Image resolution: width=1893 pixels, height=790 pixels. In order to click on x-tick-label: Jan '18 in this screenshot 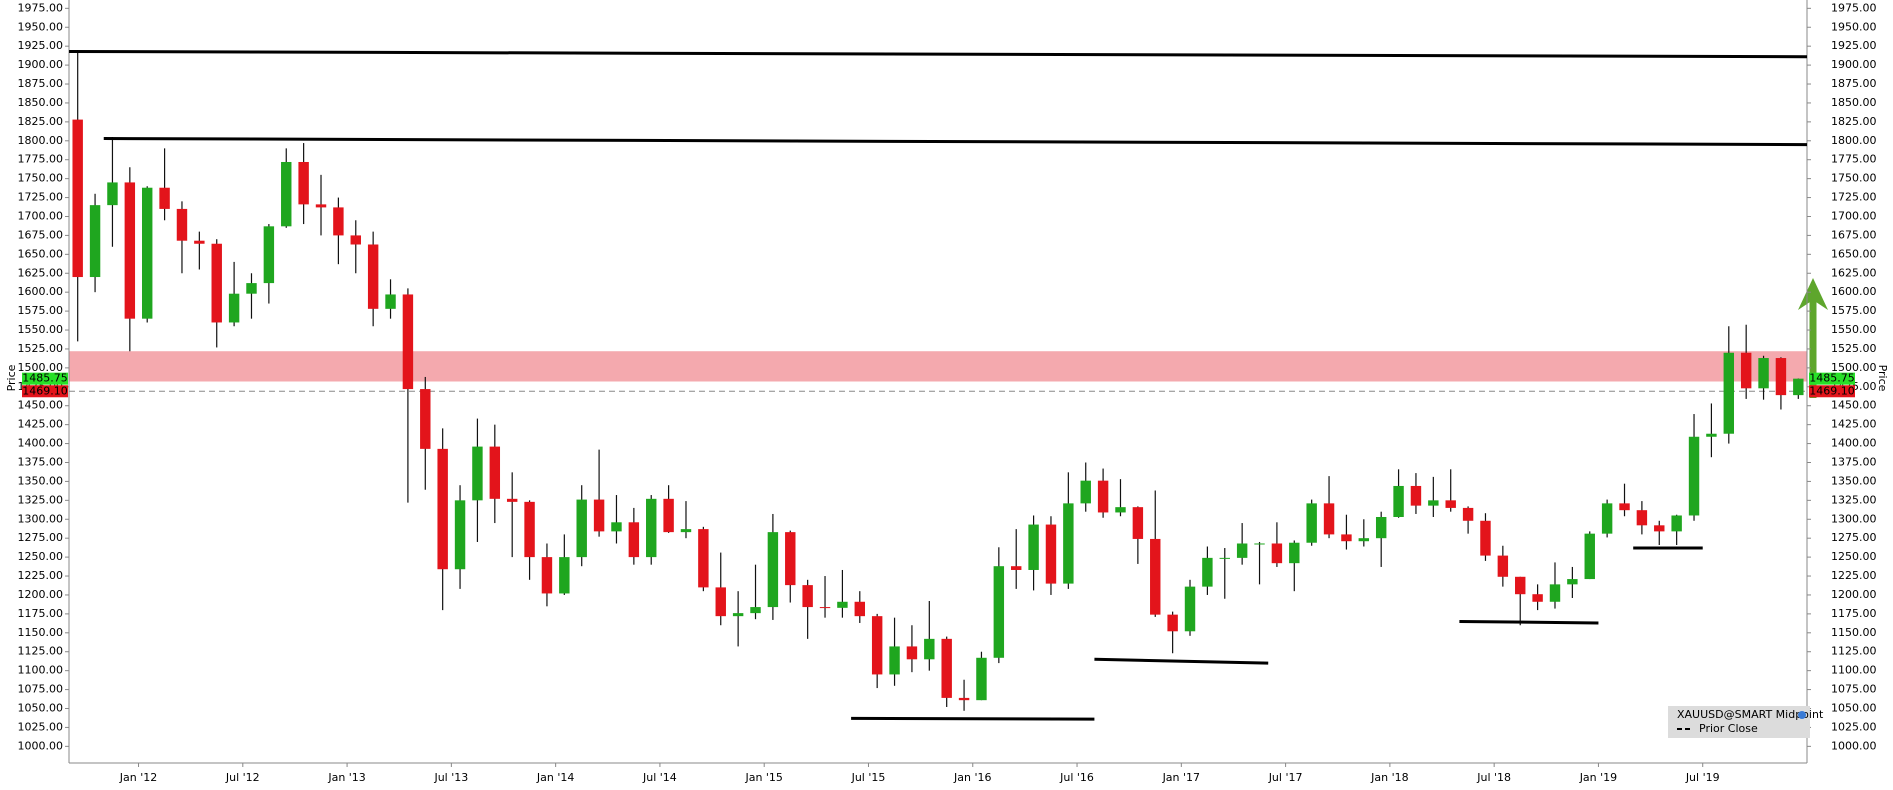, I will do `click(1389, 777)`.